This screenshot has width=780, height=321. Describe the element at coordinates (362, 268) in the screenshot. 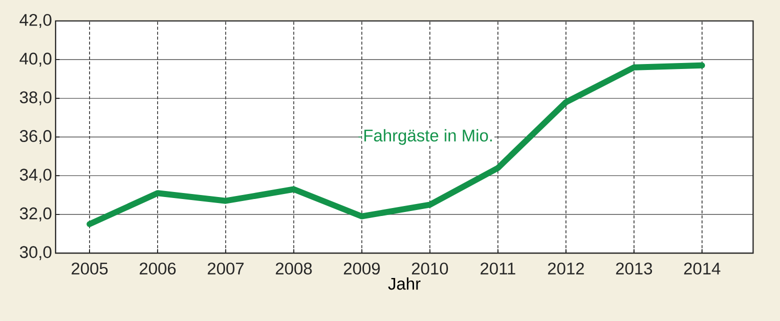

I see `x-tick-label: 2009` at that location.